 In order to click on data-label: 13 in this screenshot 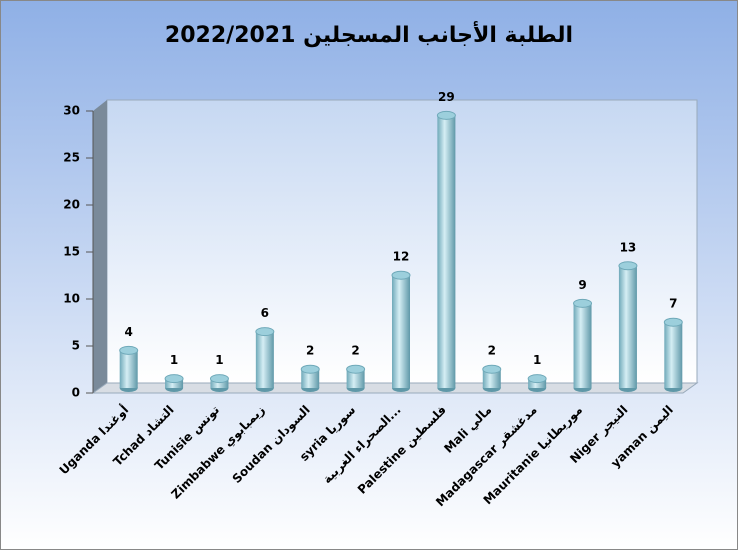, I will do `click(628, 247)`.